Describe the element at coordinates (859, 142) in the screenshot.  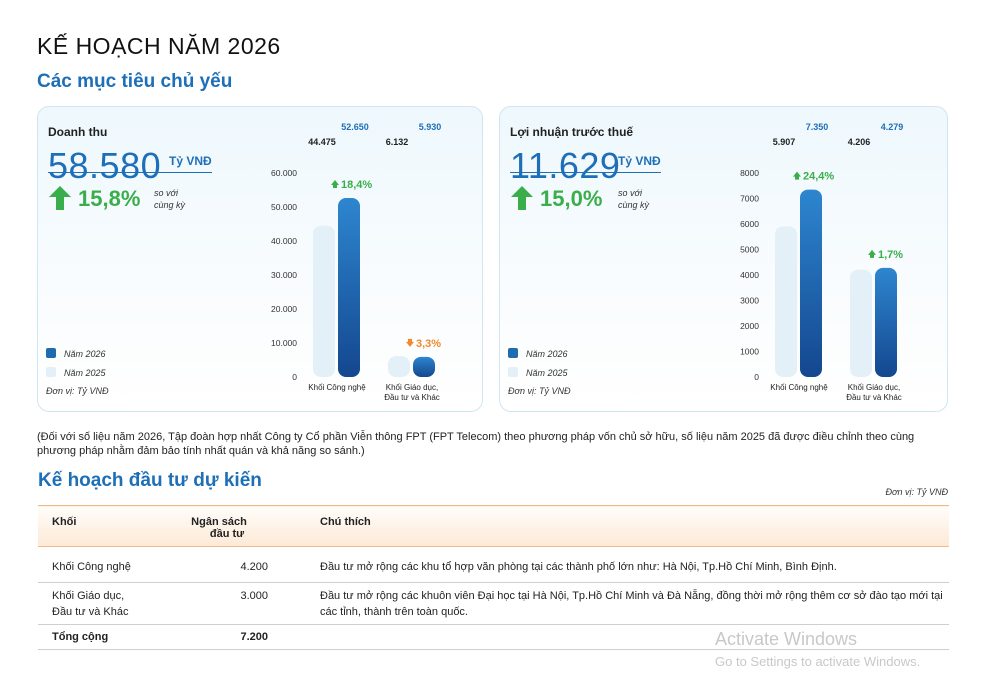
I see `value-label-2025: 4.206` at that location.